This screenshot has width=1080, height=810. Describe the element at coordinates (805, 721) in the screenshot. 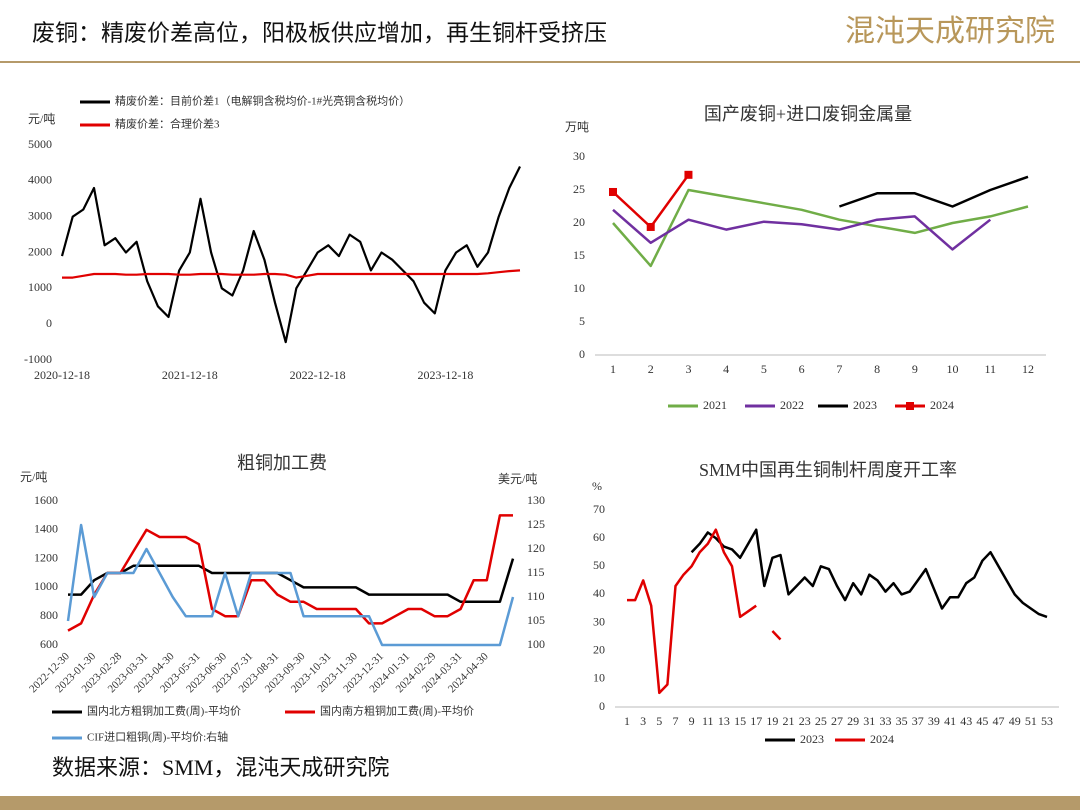

I see `x-tick-label: 23` at that location.